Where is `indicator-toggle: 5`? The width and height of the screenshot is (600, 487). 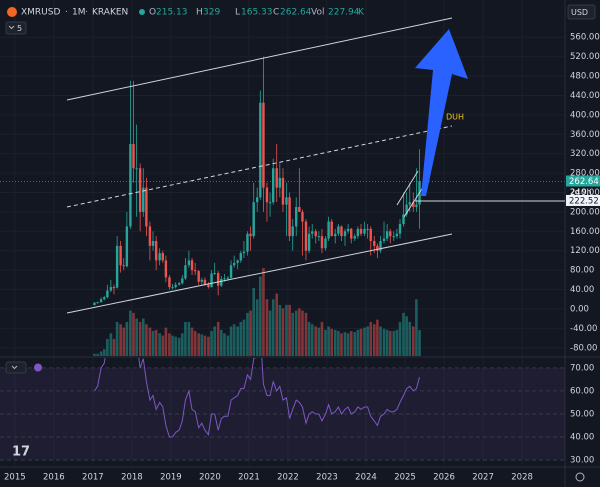 indicator-toggle: 5 is located at coordinates (16, 28).